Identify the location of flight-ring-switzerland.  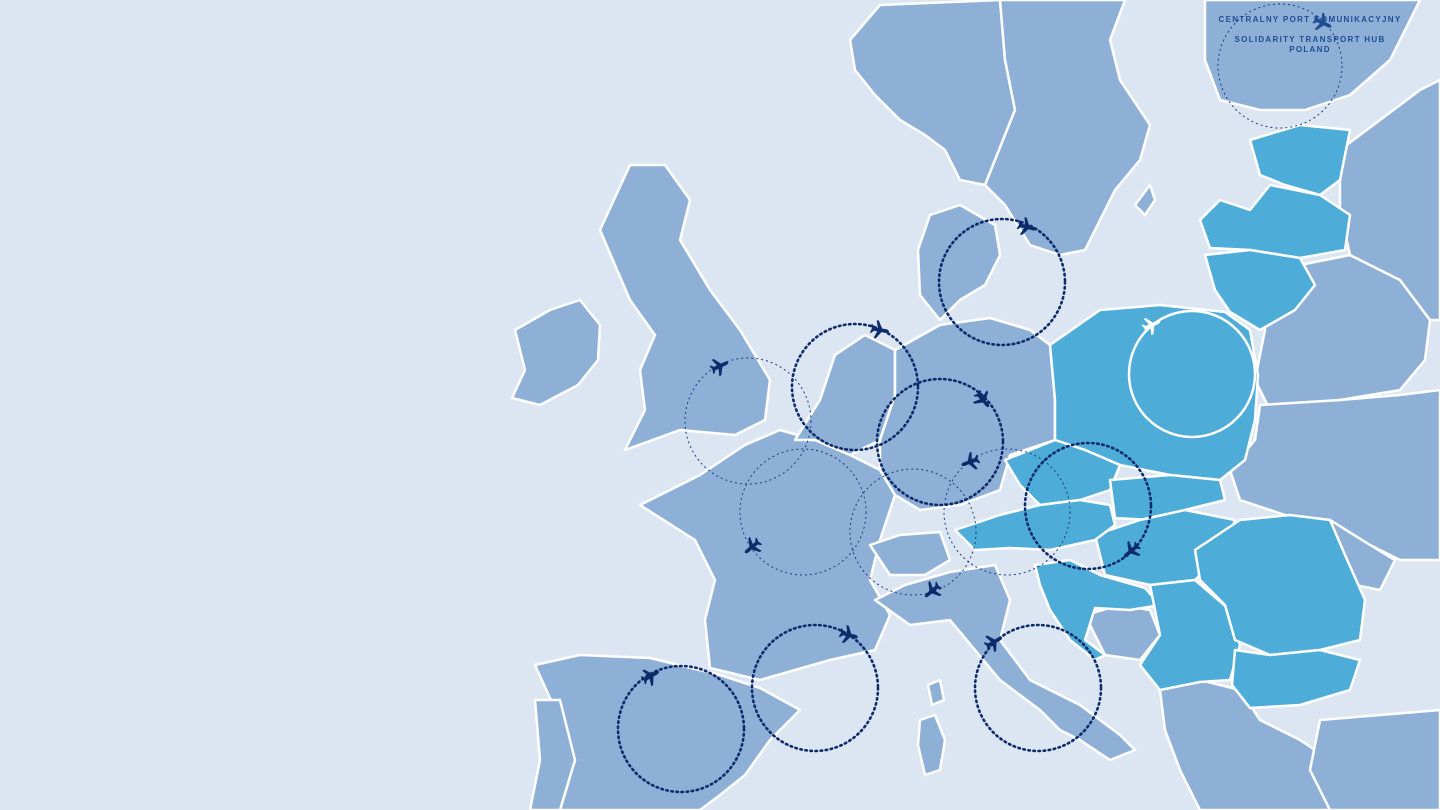
(913, 532).